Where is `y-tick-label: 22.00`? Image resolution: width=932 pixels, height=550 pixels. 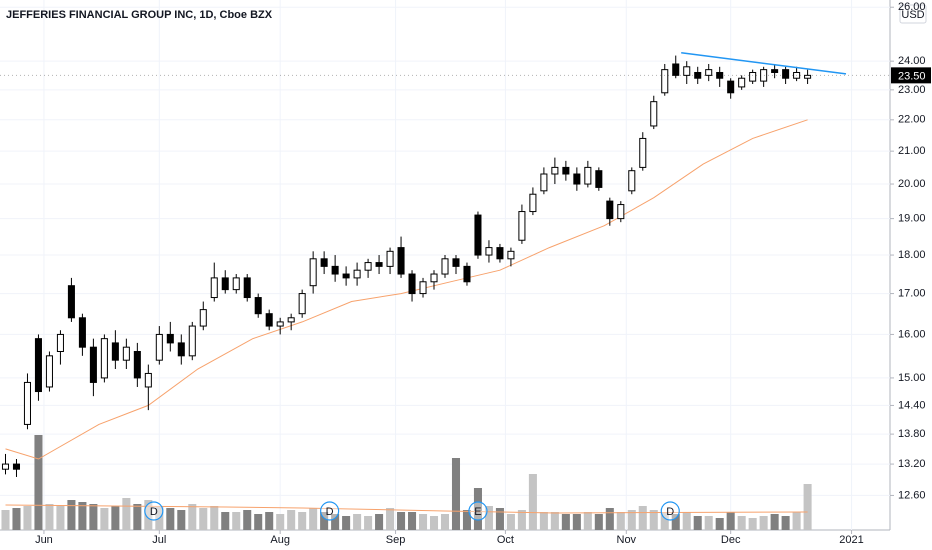
y-tick-label: 22.00 is located at coordinates (912, 120).